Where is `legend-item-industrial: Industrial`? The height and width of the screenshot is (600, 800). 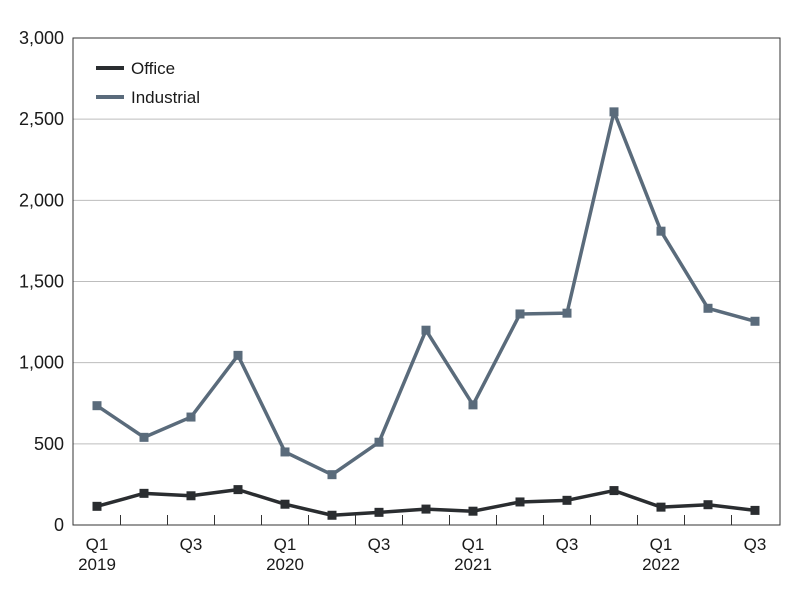
legend-item-industrial: Industrial is located at coordinates (148, 97).